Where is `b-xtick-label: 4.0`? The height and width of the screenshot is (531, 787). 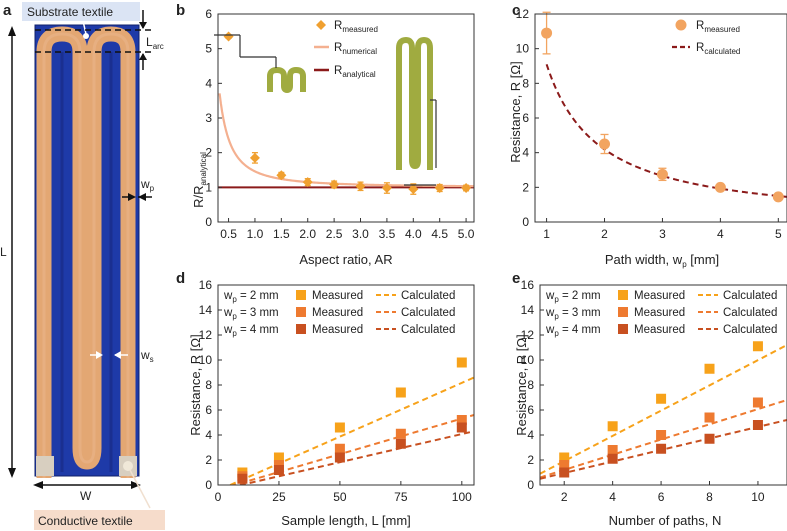
b-xtick-label: 4.0 is located at coordinates (413, 234).